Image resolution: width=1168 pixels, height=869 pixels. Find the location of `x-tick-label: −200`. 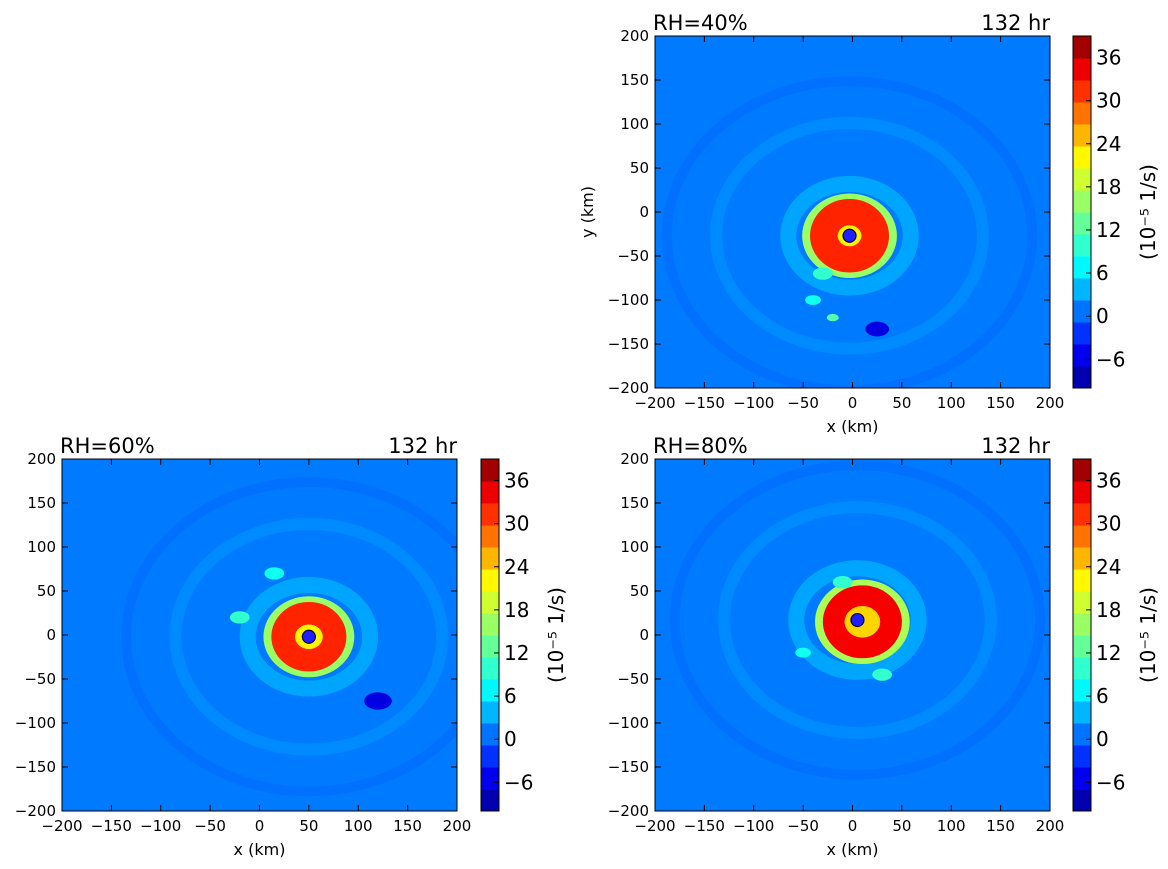

x-tick-label: −200 is located at coordinates (61, 826).